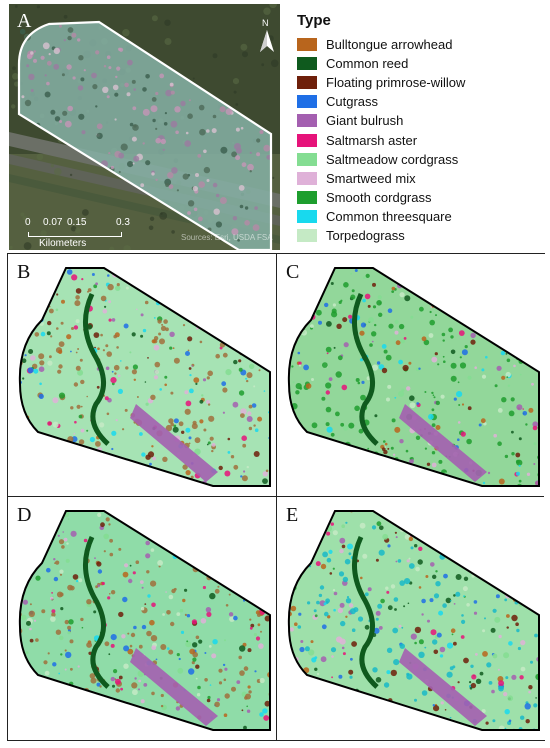 Image resolution: width=550 pixels, height=748 pixels. I want to click on panel-divider-vertical, so click(276, 497).